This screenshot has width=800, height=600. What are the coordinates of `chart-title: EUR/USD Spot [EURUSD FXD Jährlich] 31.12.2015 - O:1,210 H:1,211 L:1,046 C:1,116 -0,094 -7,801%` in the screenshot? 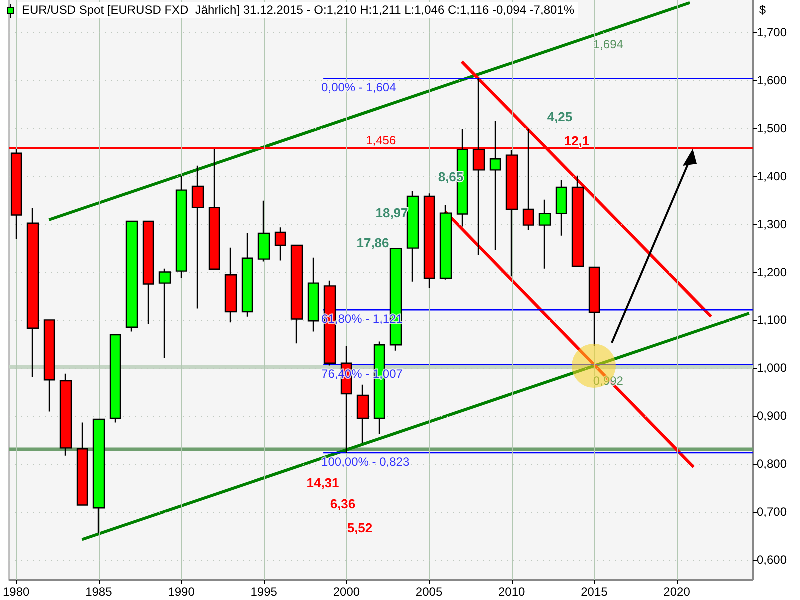 It's located at (298, 10).